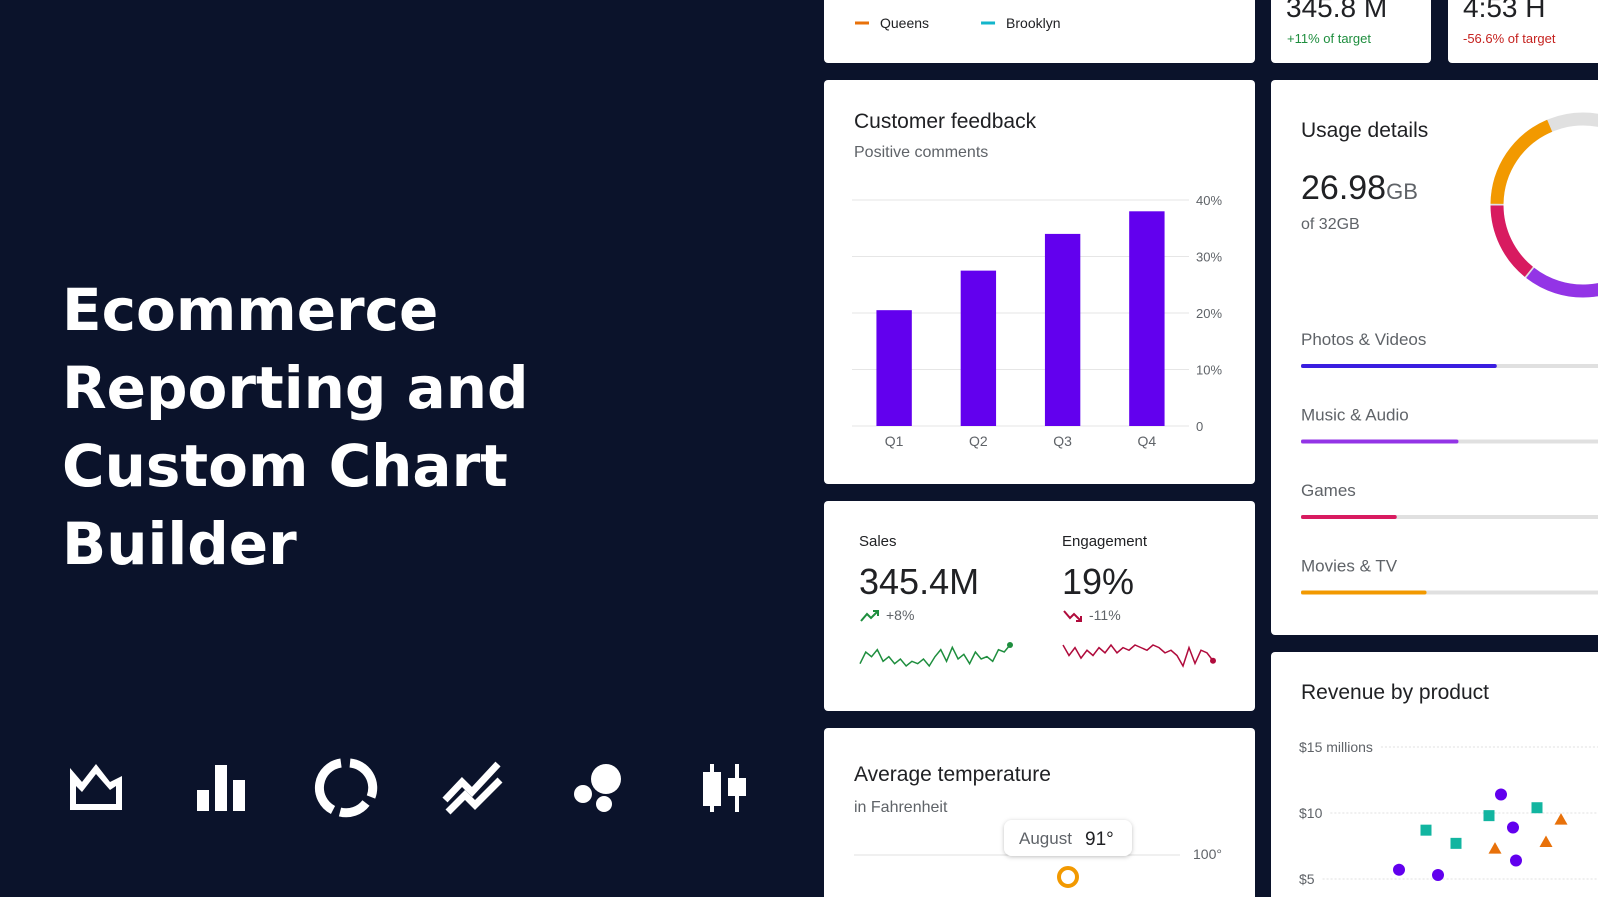 This screenshot has width=1598, height=897. Describe the element at coordinates (1307, 879) in the screenshot. I see `y-tick-label: $5` at that location.